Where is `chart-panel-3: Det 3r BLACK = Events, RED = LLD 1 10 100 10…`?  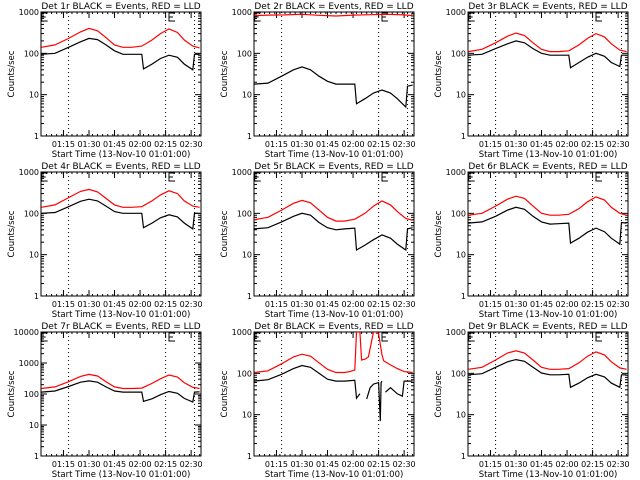
chart-panel-3: Det 3r BLACK = Events, RED = LLD 1 10 100 10… is located at coordinates (532, 81).